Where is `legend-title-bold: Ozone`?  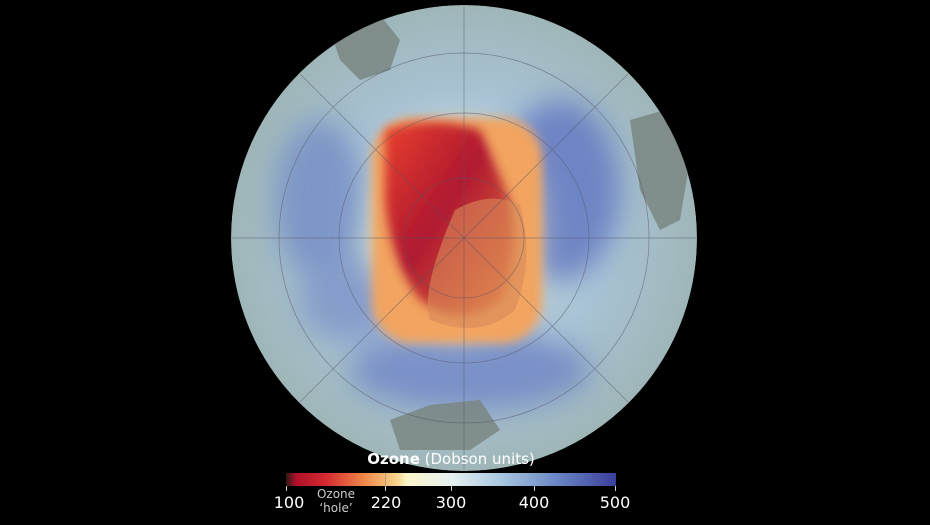
legend-title-bold: Ozone is located at coordinates (393, 459).